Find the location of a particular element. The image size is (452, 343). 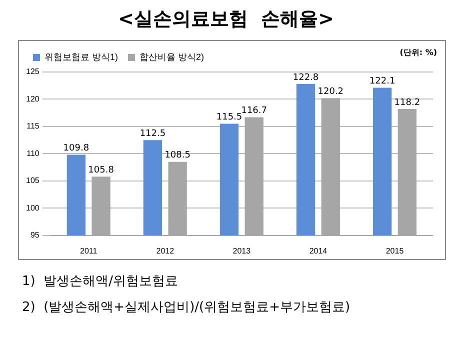

x-tick-label: 2014 is located at coordinates (318, 251).